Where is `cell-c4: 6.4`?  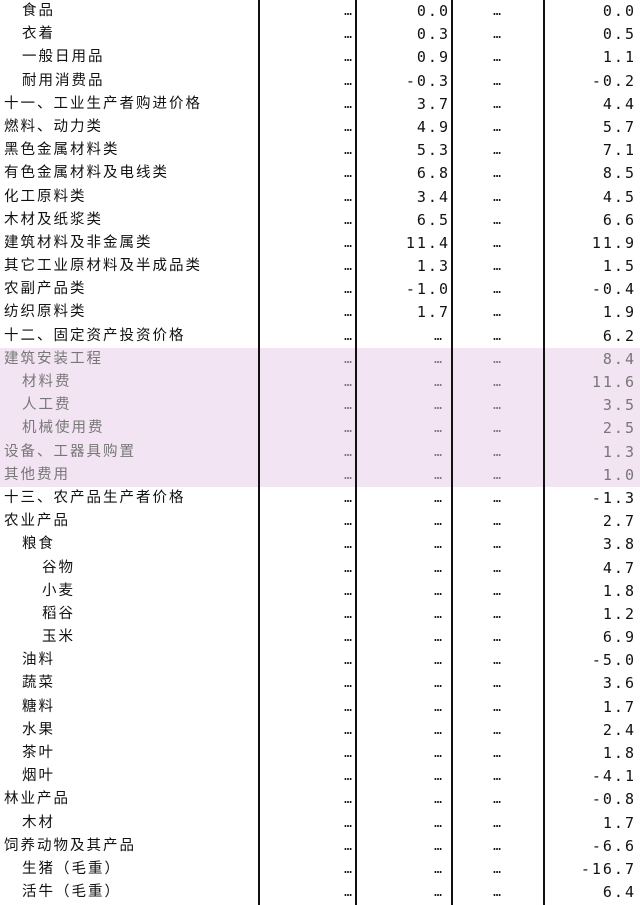 cell-c4: 6.4 is located at coordinates (619, 892).